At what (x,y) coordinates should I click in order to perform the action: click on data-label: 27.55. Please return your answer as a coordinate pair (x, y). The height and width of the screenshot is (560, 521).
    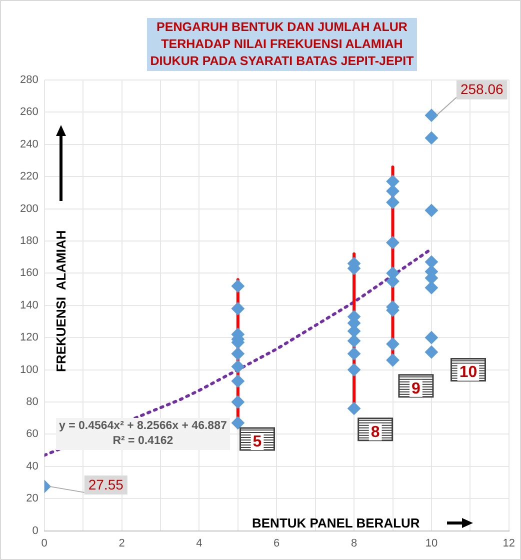
    Looking at the image, I should click on (106, 484).